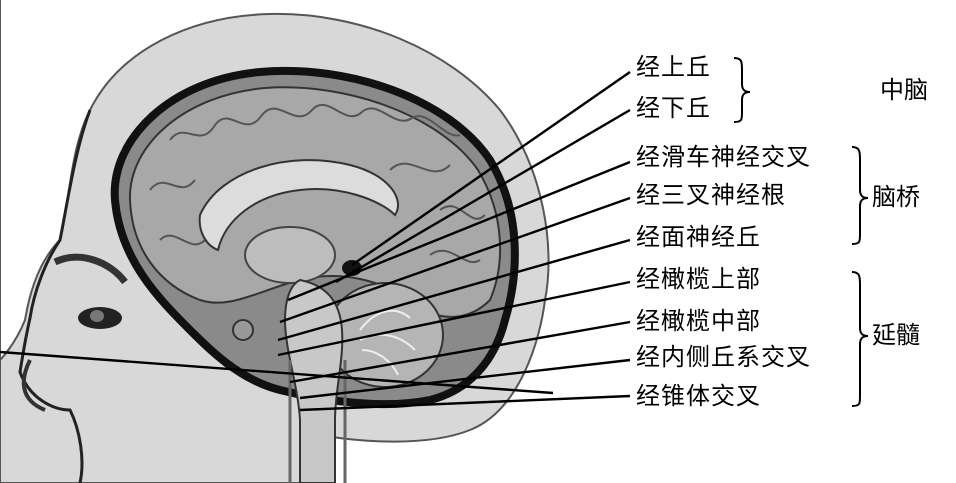 Image resolution: width=956 pixels, height=483 pixels. Describe the element at coordinates (896, 335) in the screenshot. I see `group-medulla: 延髓` at that location.